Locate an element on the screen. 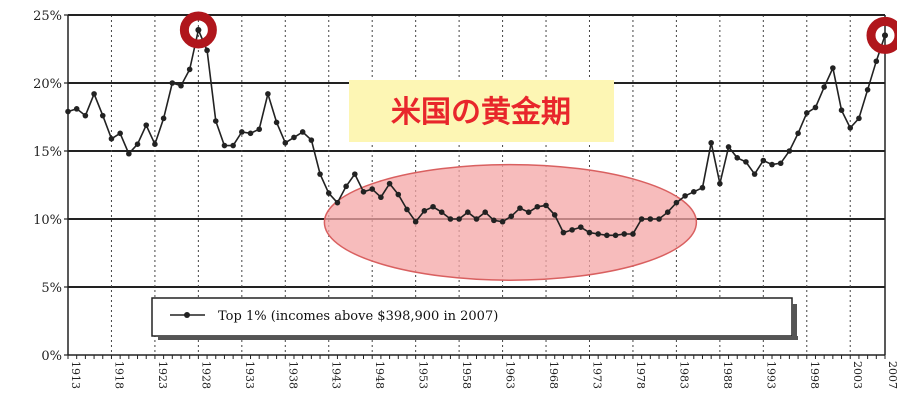 Image resolution: width=897 pixels, height=405 pixels. data-point-1959 is located at coordinates (468, 212).